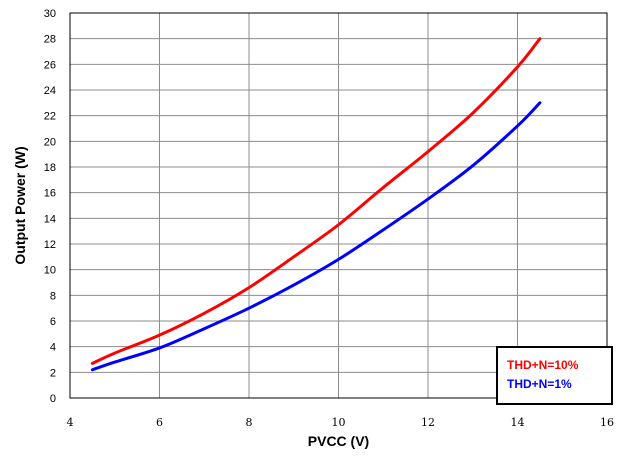 Image resolution: width=627 pixels, height=462 pixels. What do you see at coordinates (338, 441) in the screenshot?
I see `x-axis-title: PVCC (V)` at bounding box center [338, 441].